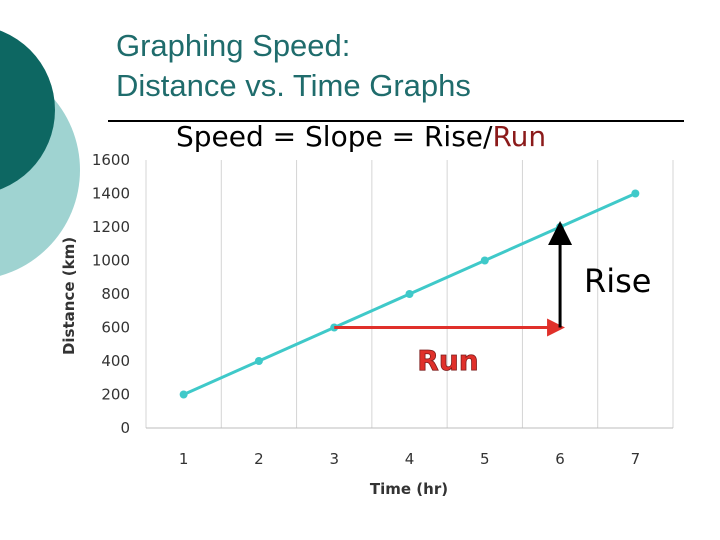 The height and width of the screenshot is (540, 720). What do you see at coordinates (409, 489) in the screenshot?
I see `x-axis-label: Time (hr)` at bounding box center [409, 489].